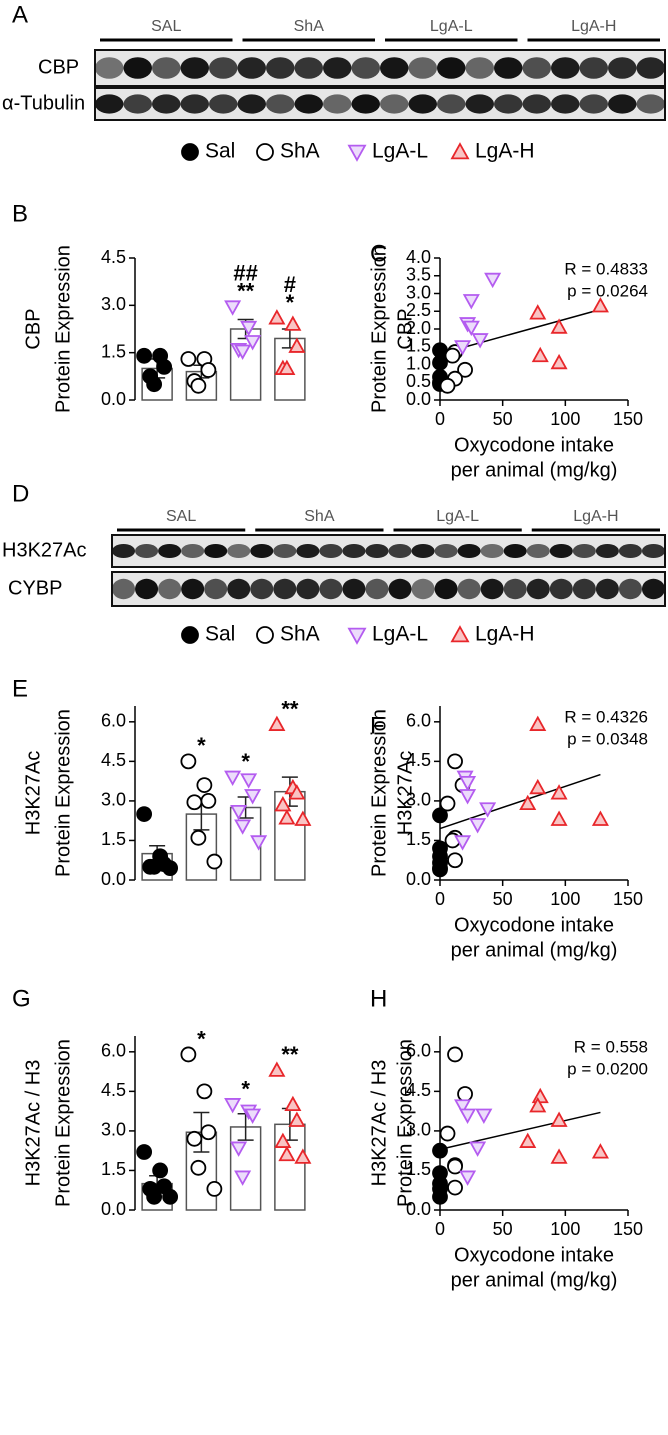 The height and width of the screenshot is (1435, 668). Describe the element at coordinates (300, 151) in the screenshot. I see `legend-label: ShA` at that location.